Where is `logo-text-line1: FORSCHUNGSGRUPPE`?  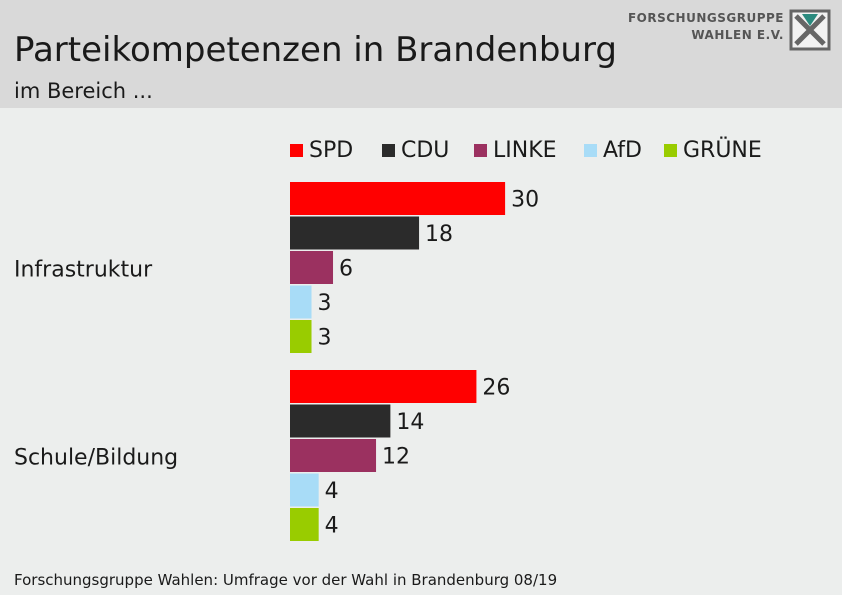
logo-text-line1: FORSCHUNGSGRUPPE is located at coordinates (705, 18).